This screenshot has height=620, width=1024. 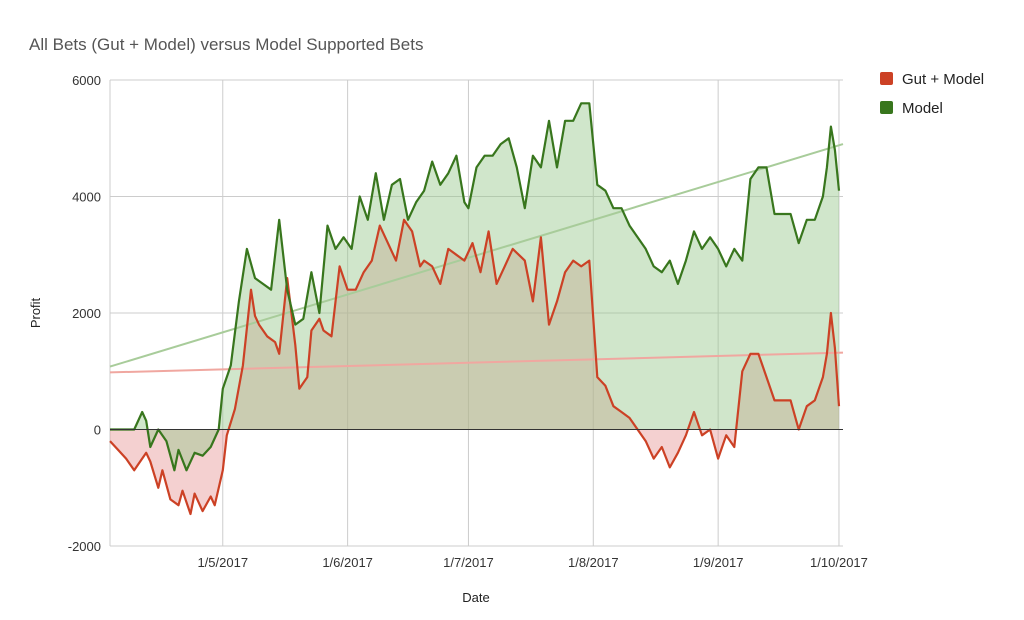 What do you see at coordinates (347, 562) in the screenshot?
I see `x-tick-label: 1/6/2017` at bounding box center [347, 562].